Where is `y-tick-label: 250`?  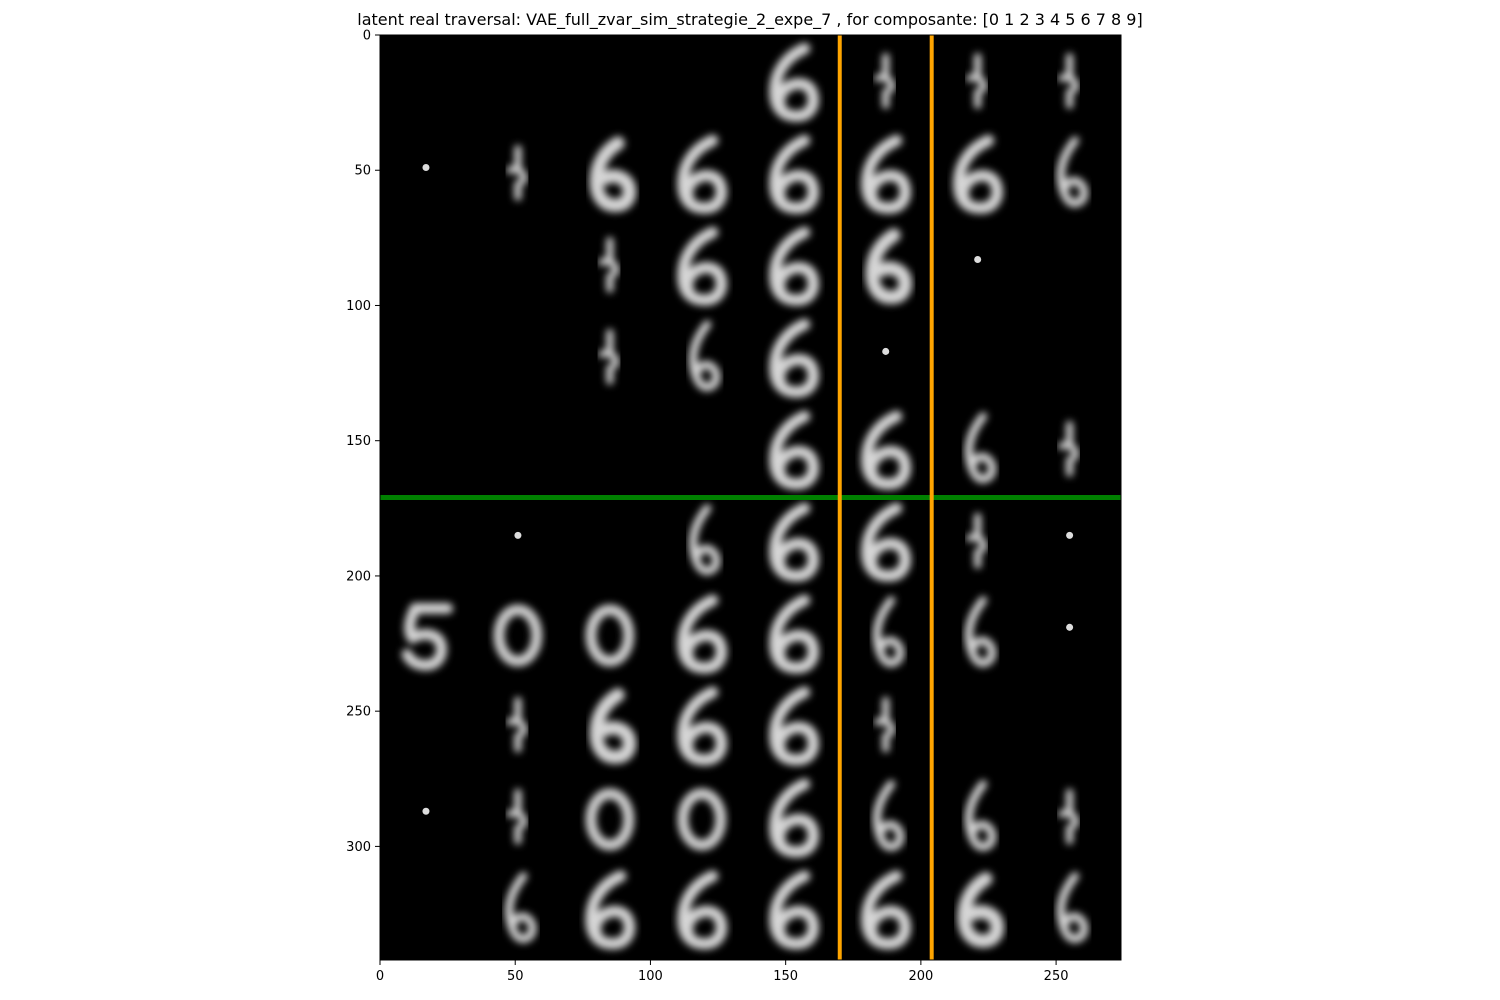
y-tick-label: 250 is located at coordinates (358, 712).